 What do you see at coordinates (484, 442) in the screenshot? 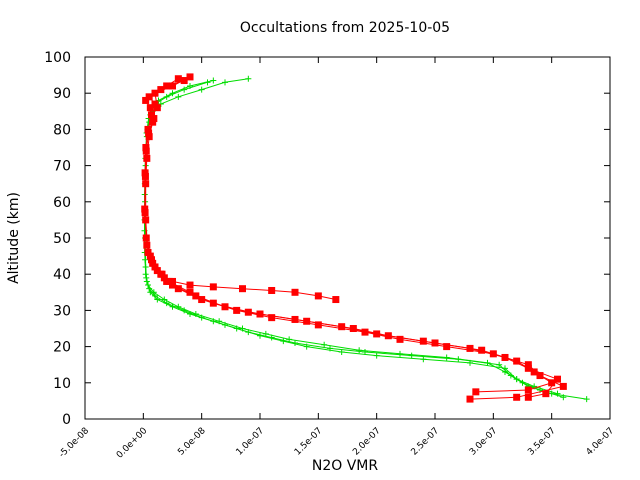
I see `x-tick-label: 3.0e-07` at bounding box center [484, 442].